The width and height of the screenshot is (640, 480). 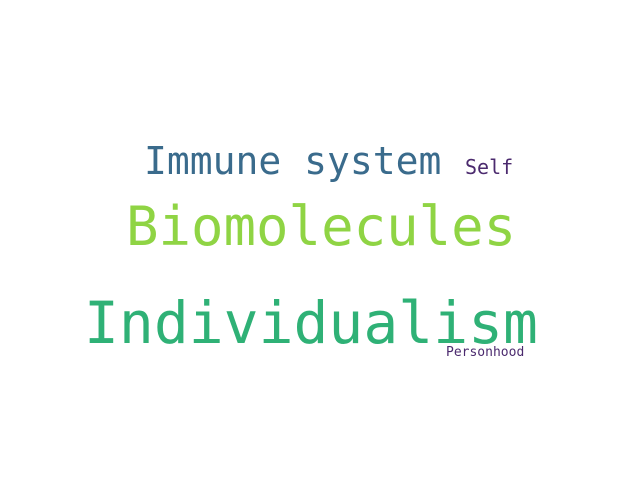 What do you see at coordinates (489, 167) in the screenshot?
I see `word-self: Self` at bounding box center [489, 167].